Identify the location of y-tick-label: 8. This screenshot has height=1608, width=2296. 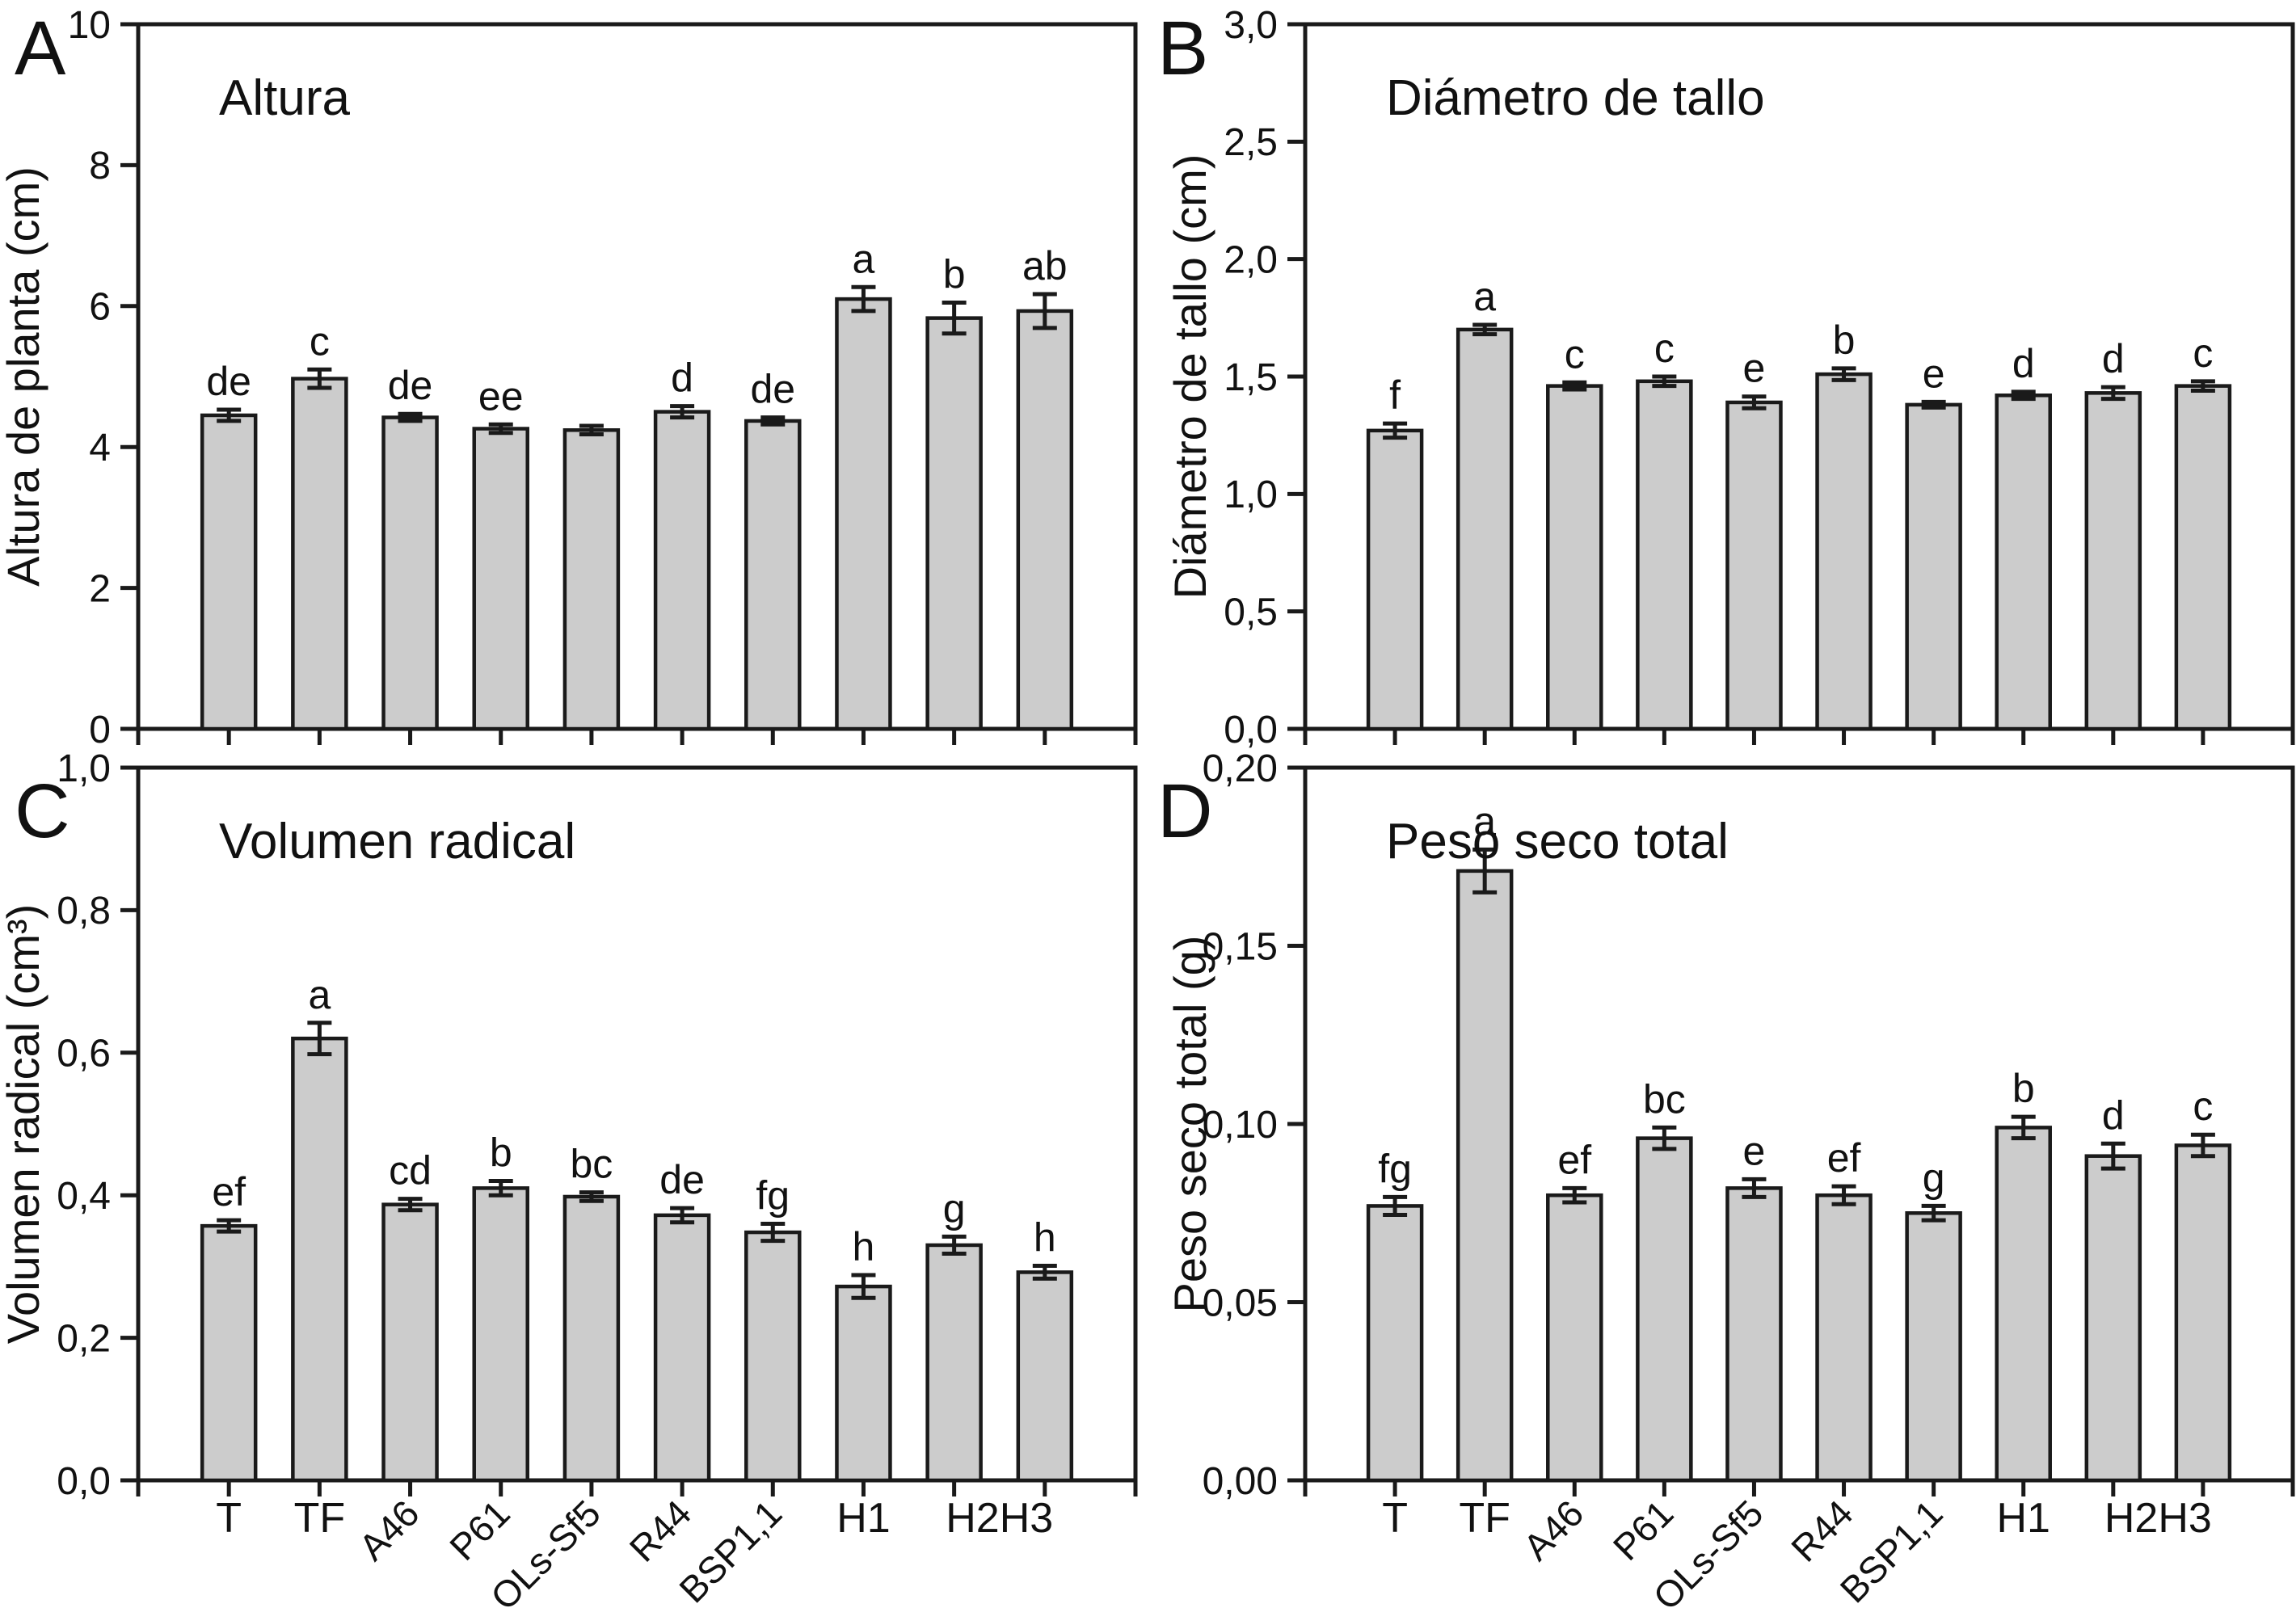
(100, 166).